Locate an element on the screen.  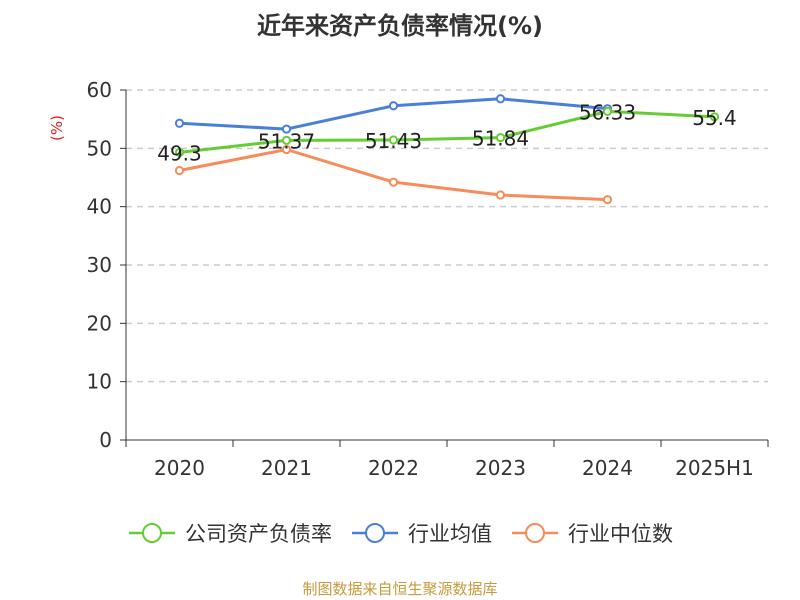
data-labels: 49.3 51.37 51.43 51.84 56.33 55.4 is located at coordinates (447, 132).